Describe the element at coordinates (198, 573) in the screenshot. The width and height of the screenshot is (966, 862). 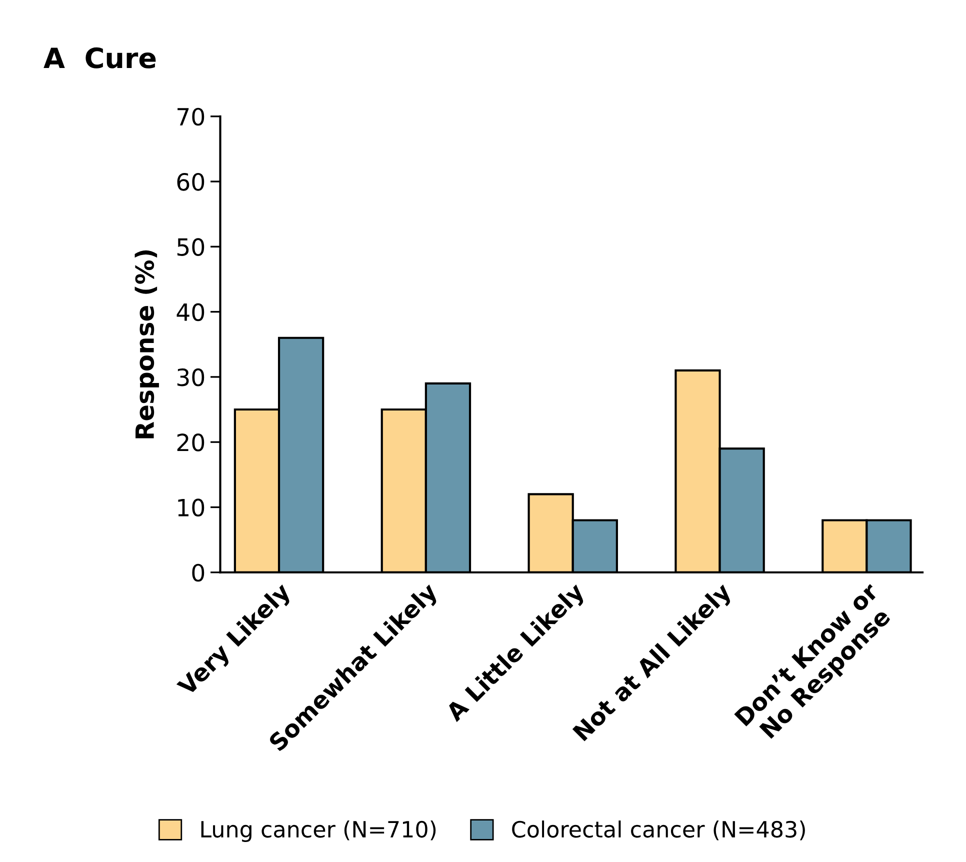
I see `y-tick-label: 0` at that location.